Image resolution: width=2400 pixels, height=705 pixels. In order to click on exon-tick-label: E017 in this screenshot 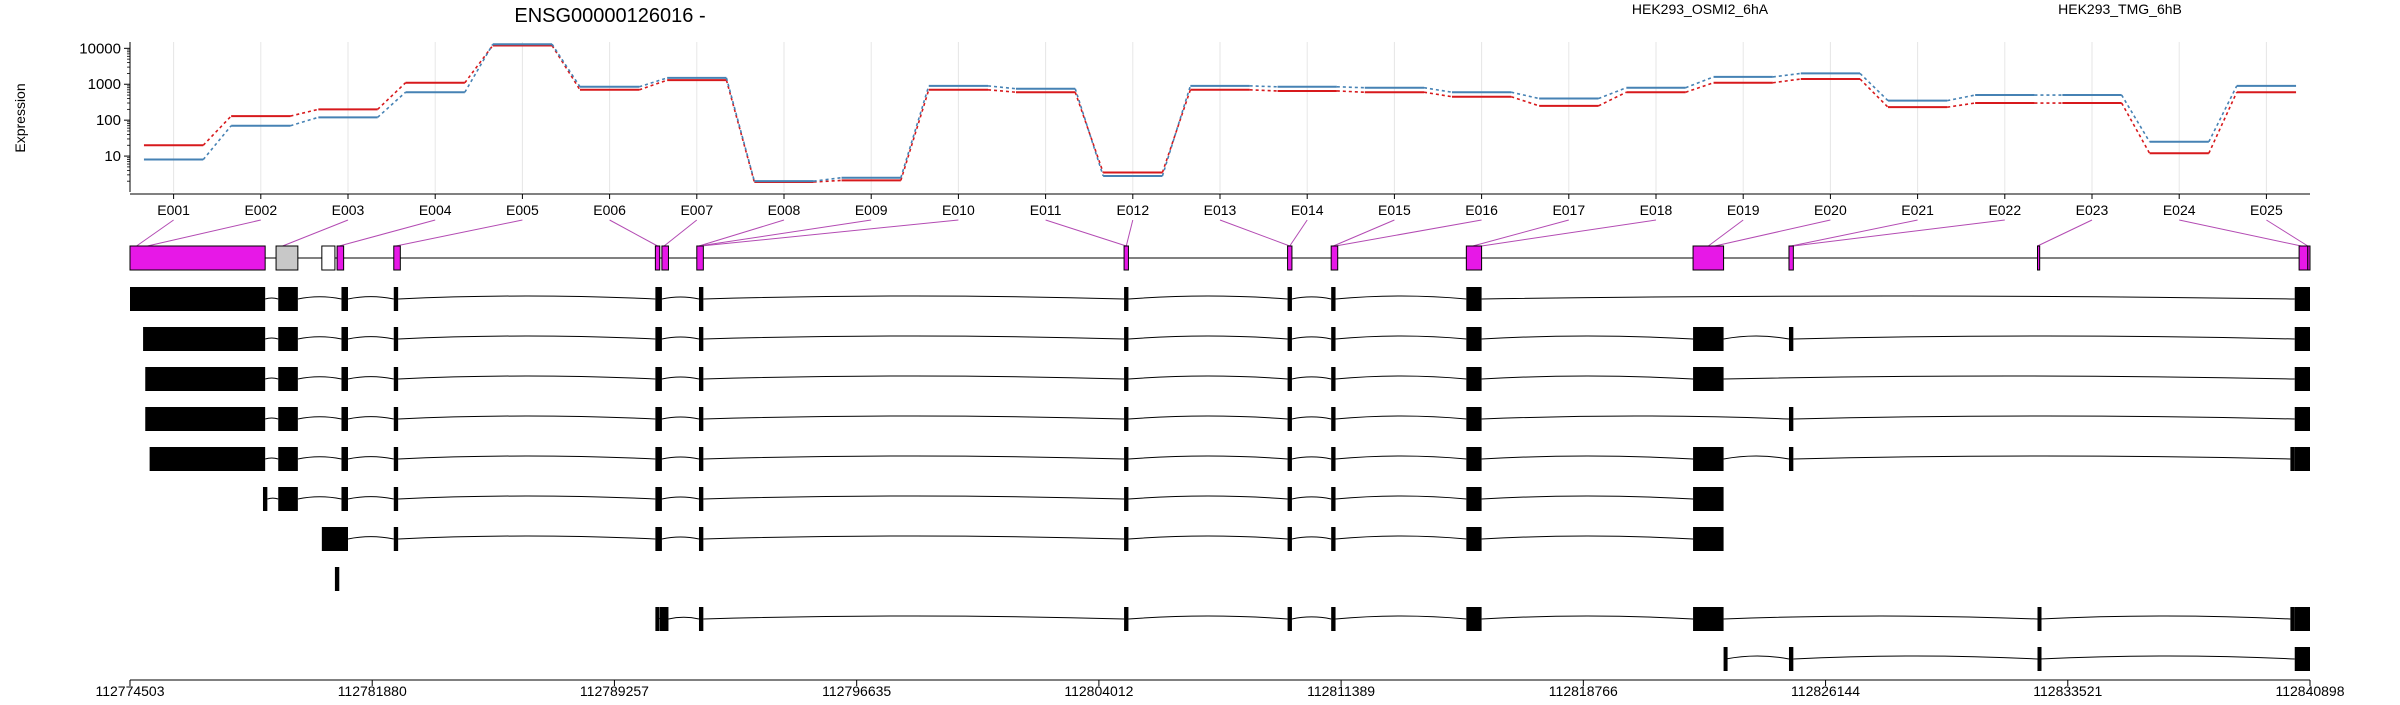, I will do `click(1568, 210)`.